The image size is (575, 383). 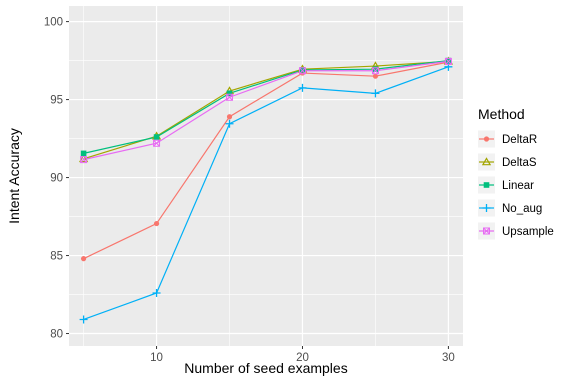 What do you see at coordinates (302, 358) in the screenshot?
I see `x-tick-label: 20` at bounding box center [302, 358].